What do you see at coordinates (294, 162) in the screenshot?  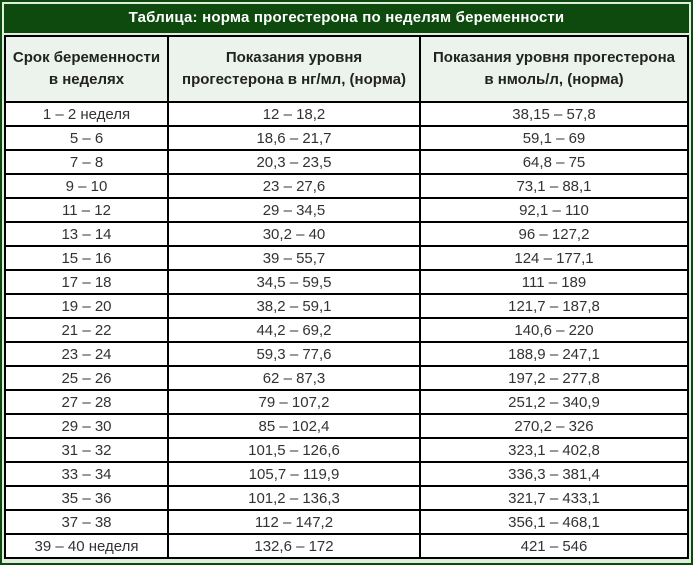 I see `ng-ml-value-cell: 20,3 – 23,5` at bounding box center [294, 162].